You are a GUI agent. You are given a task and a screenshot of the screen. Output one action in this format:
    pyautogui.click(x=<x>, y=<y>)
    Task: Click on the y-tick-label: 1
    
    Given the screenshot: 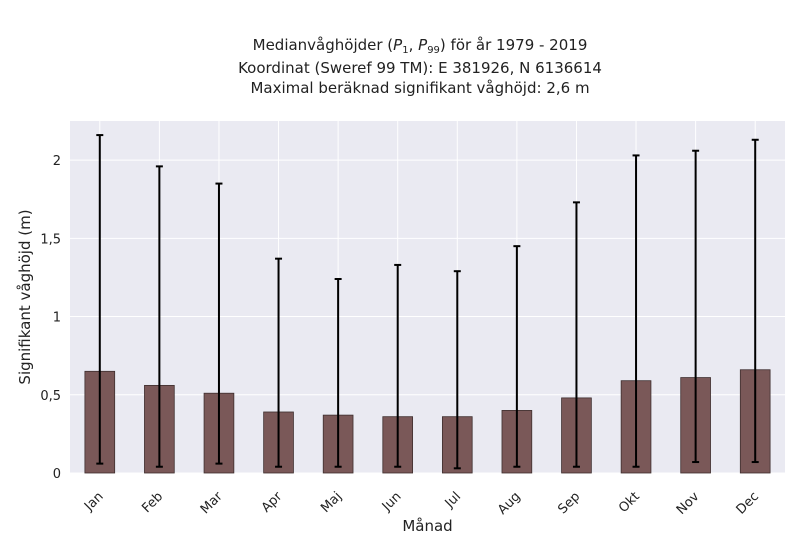 What is the action you would take?
    pyautogui.click(x=57, y=318)
    